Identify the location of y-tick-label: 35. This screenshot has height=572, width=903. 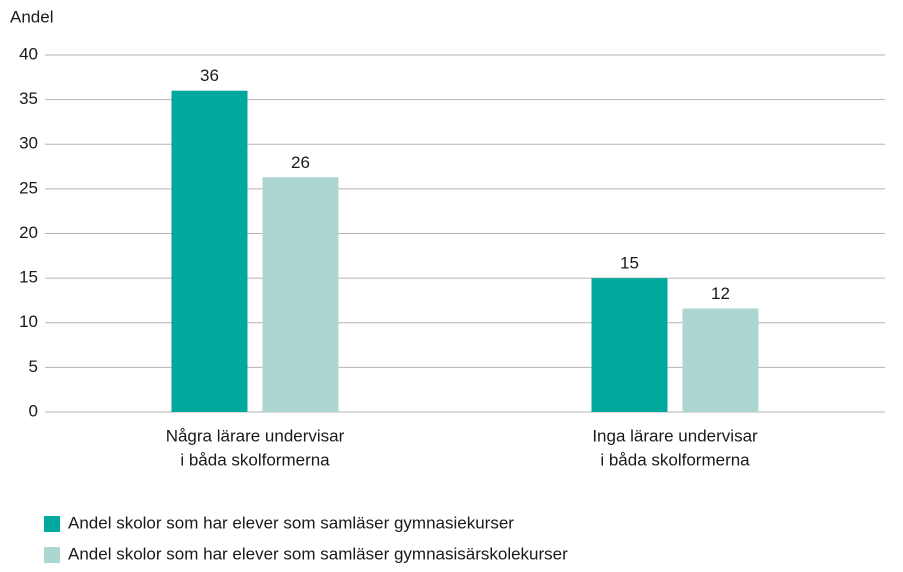
(28, 98).